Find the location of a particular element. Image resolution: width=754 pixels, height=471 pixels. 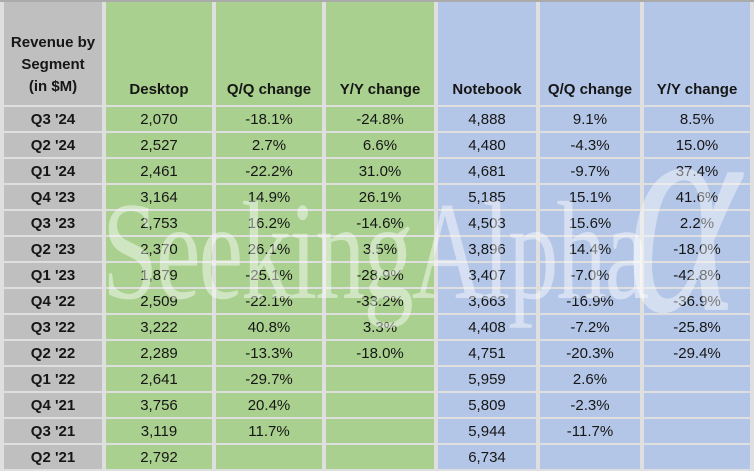

data-cell: 2.7% is located at coordinates (269, 145).